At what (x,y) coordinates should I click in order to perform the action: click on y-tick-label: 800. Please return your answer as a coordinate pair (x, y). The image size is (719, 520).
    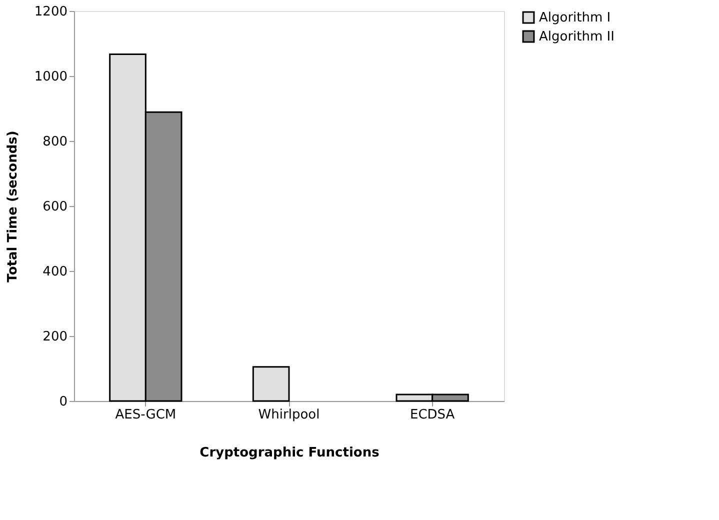
    Looking at the image, I should click on (55, 142).